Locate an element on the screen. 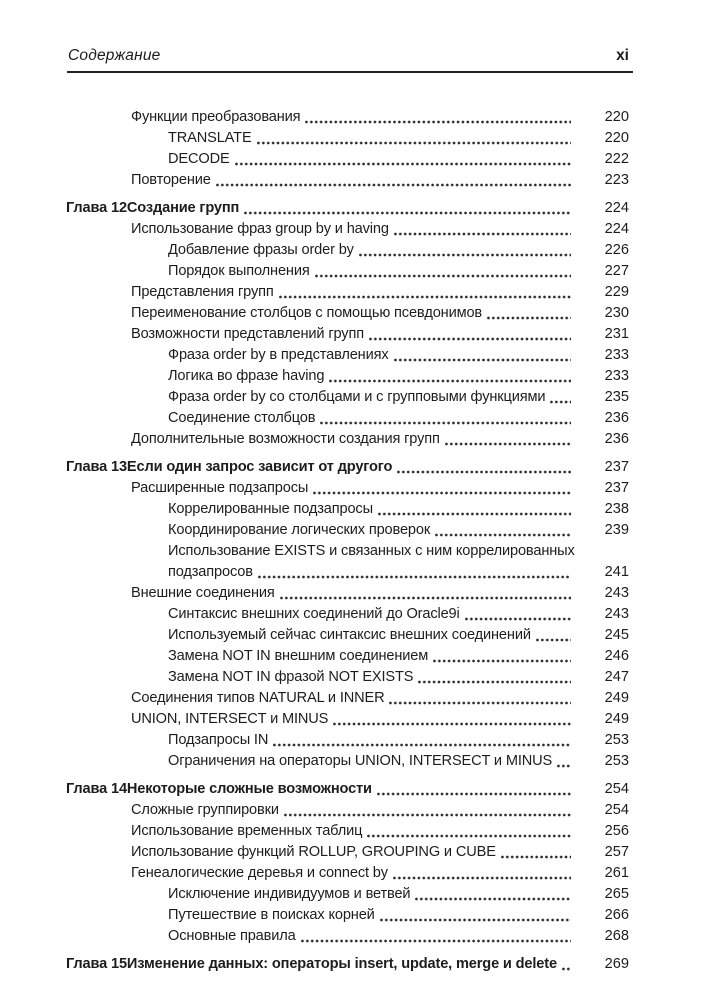 The image size is (702, 1000). toc-entry-row: Расширенные подзапросы 237 is located at coordinates (347, 488).